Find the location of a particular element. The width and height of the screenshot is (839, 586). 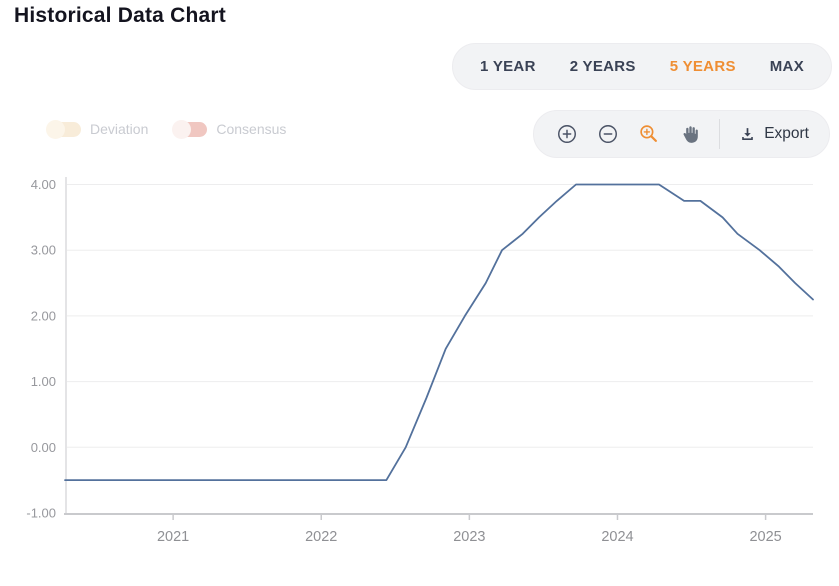

y-tick-label: 1.00 is located at coordinates (43, 381).